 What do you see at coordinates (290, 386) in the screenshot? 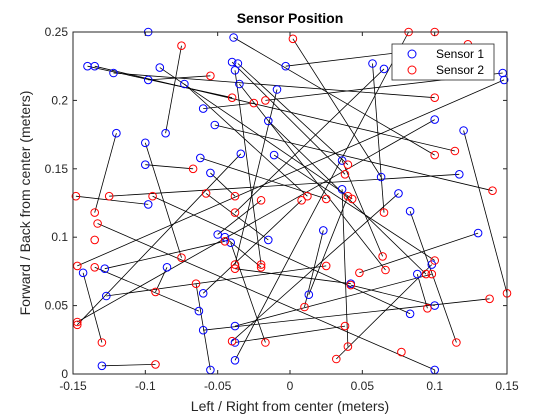
I see `x-tick-label-3: 0` at bounding box center [290, 386].